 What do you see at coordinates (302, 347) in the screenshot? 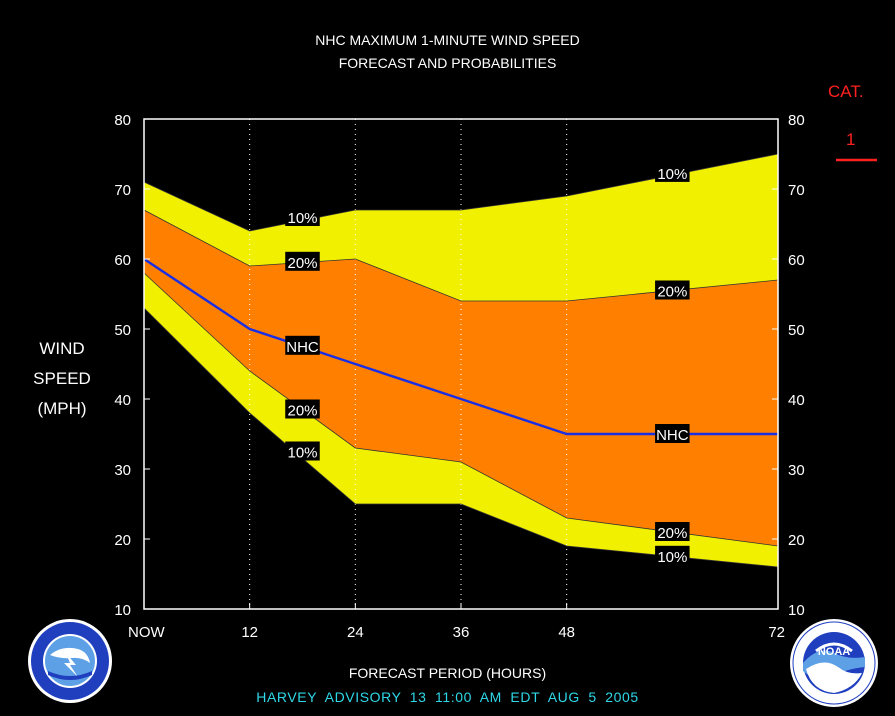
I see `curve-label-2: NHC` at bounding box center [302, 347].